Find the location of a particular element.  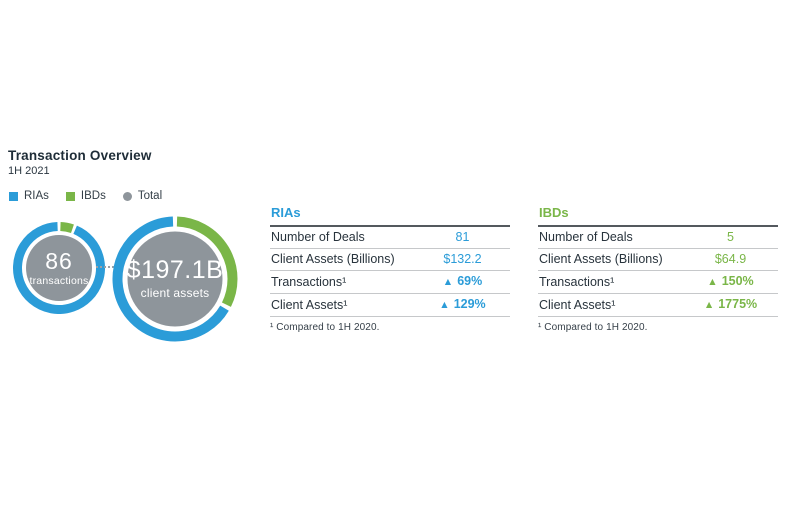

table-row: Client Assets (Billions) $64.9 is located at coordinates (658, 260).